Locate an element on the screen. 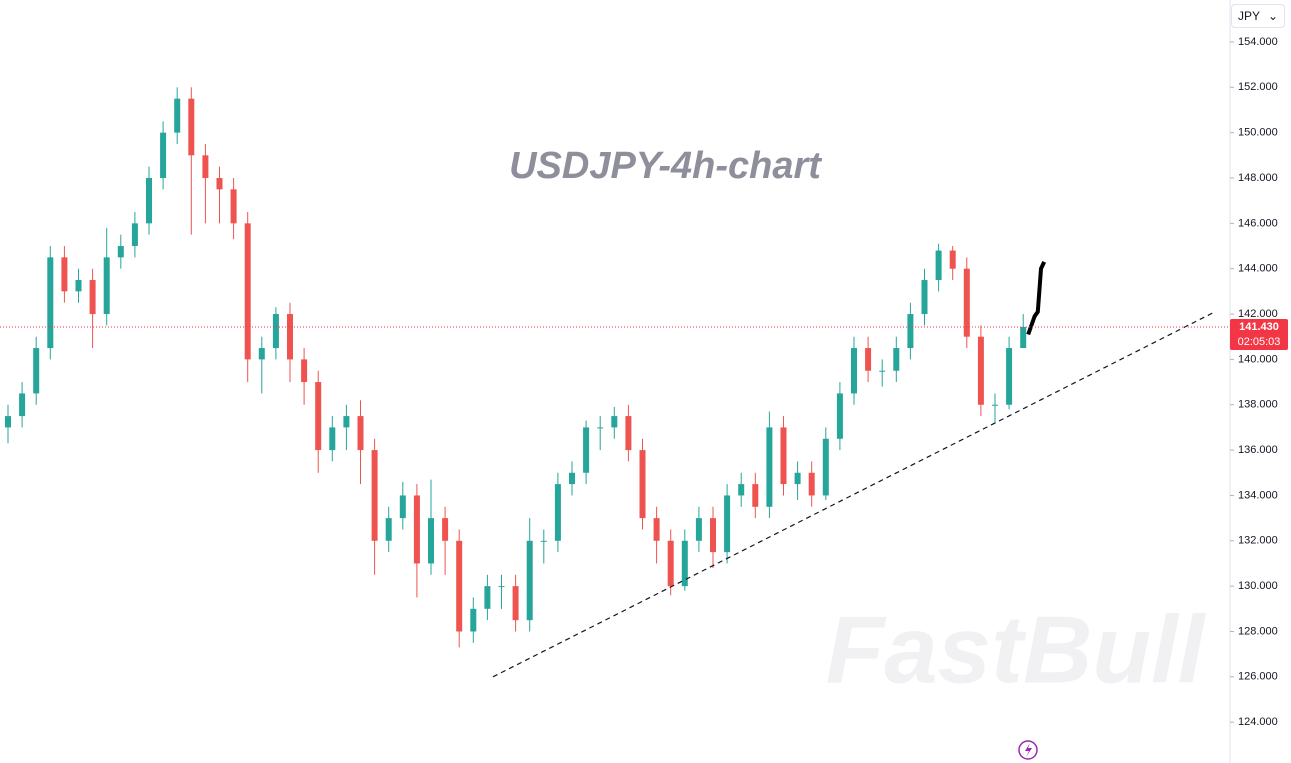 Image resolution: width=1291 pixels, height=763 pixels. countdown-label: 02:05:03 is located at coordinates (1259, 342).